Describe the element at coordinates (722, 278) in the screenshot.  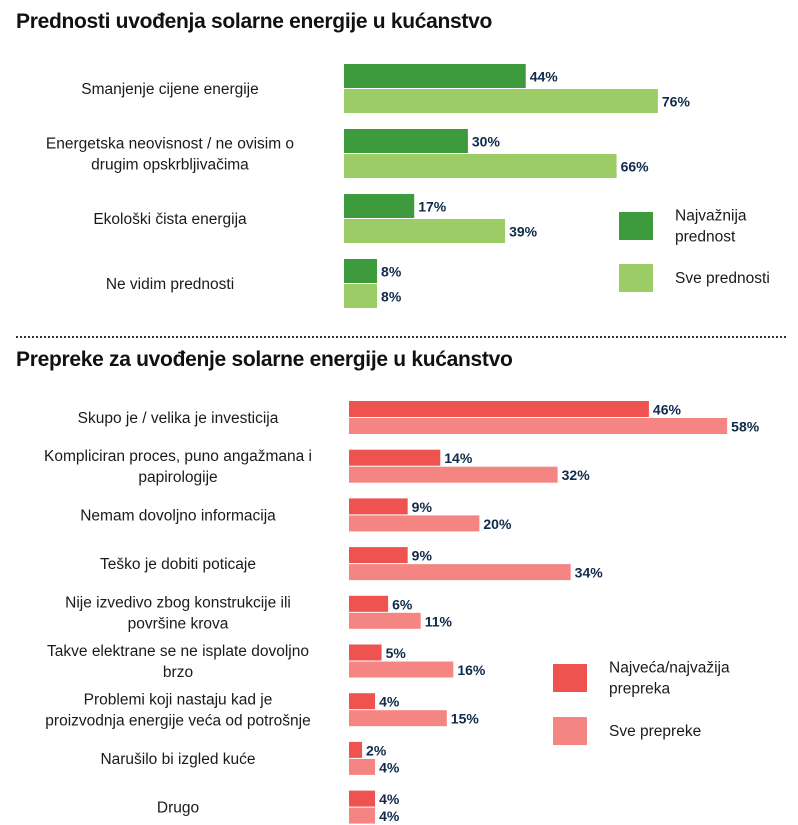
I see `legend-label: Sve prednosti` at that location.